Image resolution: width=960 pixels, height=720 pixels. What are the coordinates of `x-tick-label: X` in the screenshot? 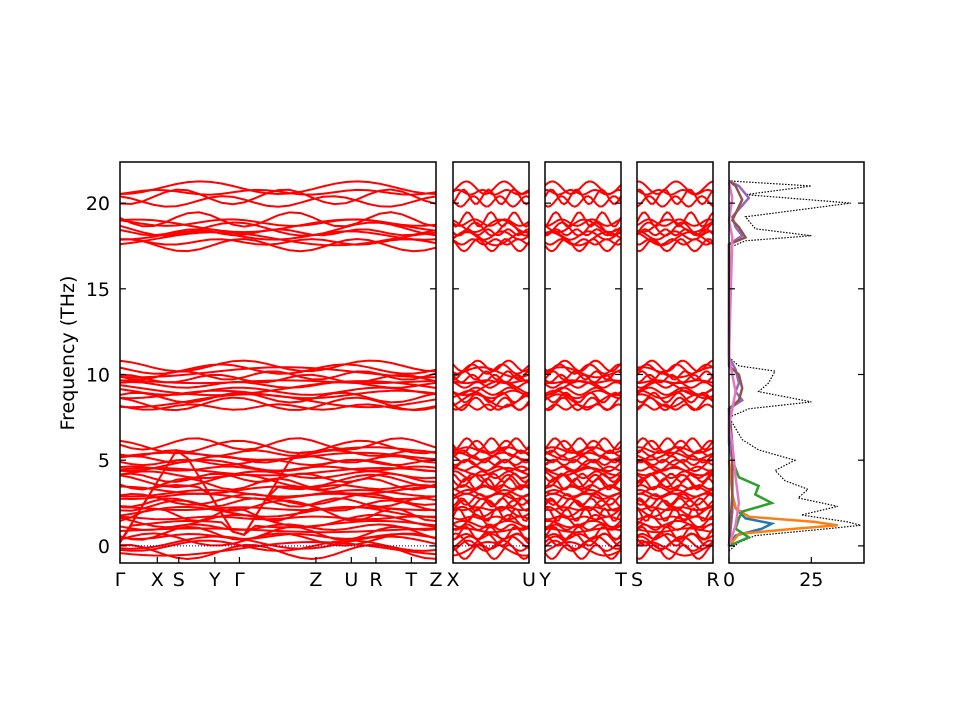 It's located at (157, 580).